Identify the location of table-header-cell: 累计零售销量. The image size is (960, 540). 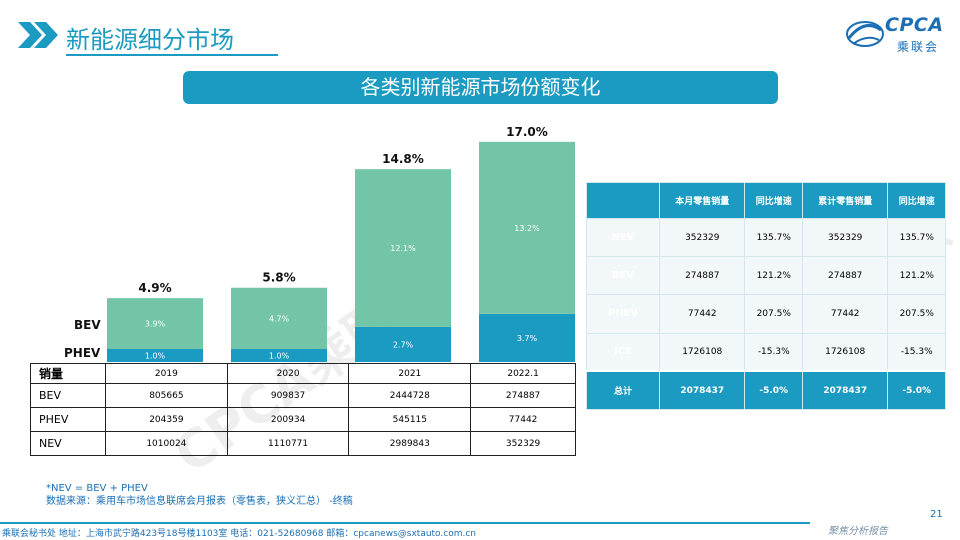
(845, 200).